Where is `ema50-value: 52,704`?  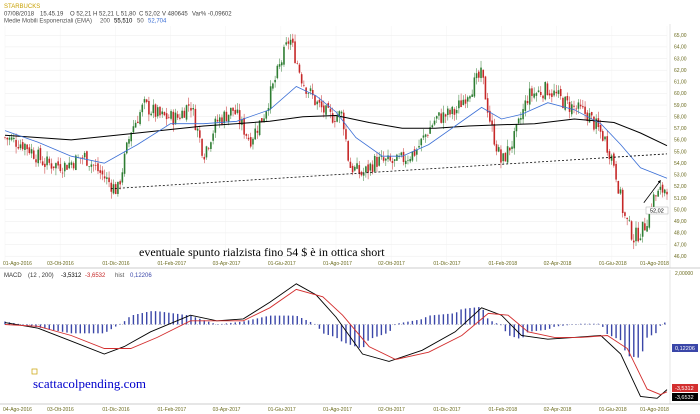
ema50-value: 52,704 is located at coordinates (157, 22).